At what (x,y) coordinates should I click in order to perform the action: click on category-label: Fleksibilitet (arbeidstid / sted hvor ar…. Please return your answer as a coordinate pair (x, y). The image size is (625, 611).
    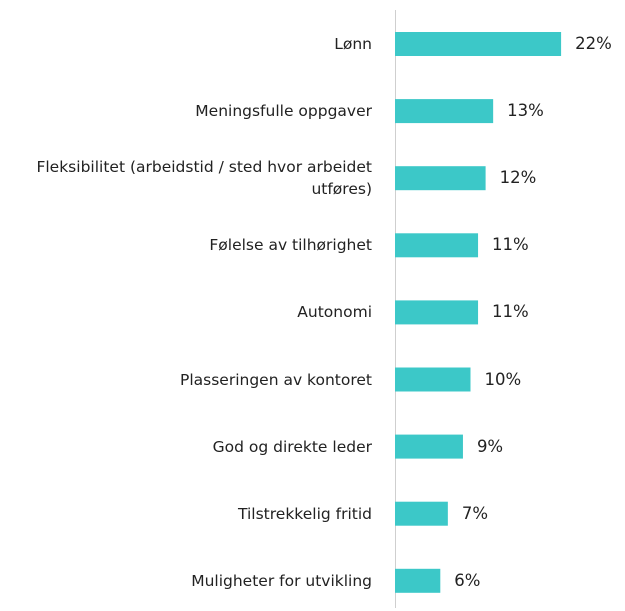
    Looking at the image, I should click on (204, 178).